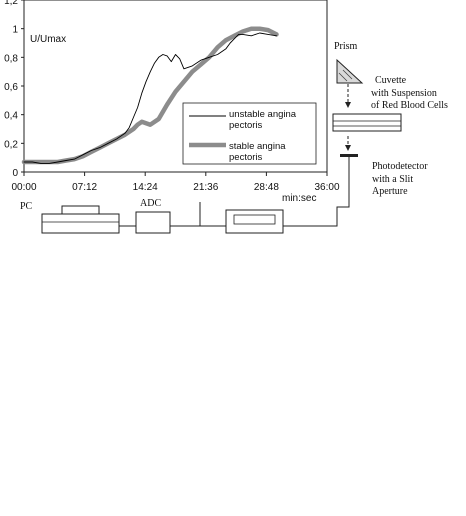 The width and height of the screenshot is (466, 516). I want to click on prism-label: Prism, so click(346, 46).